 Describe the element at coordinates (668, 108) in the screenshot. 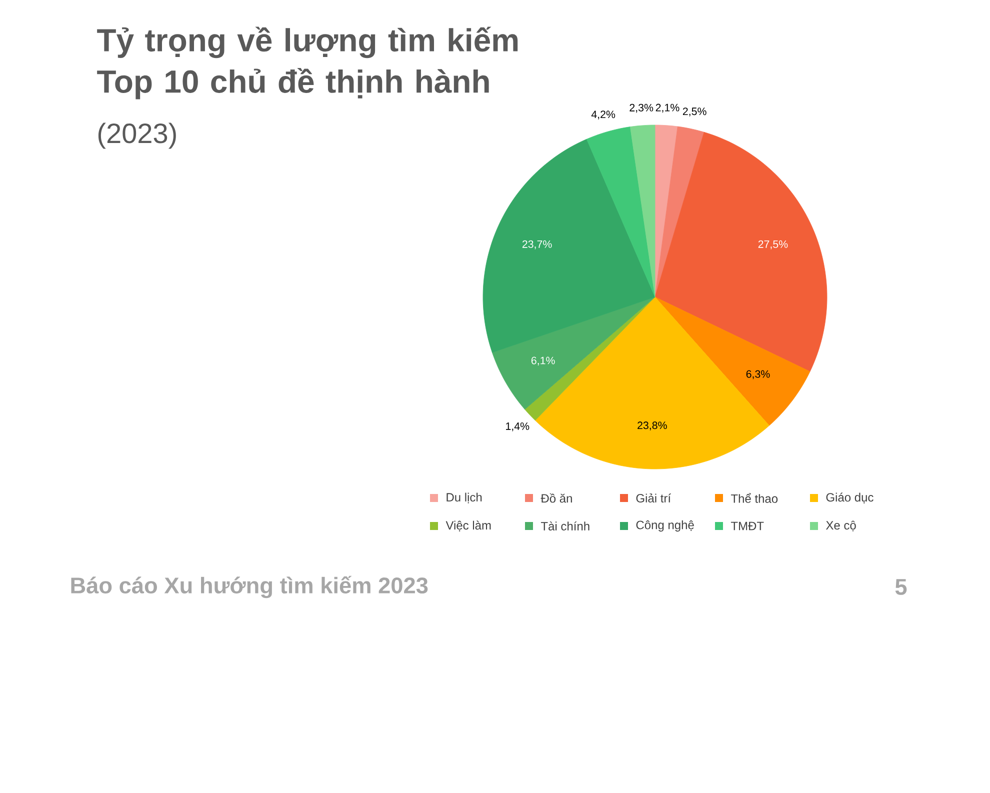

I see `data-label: 2,1%` at that location.